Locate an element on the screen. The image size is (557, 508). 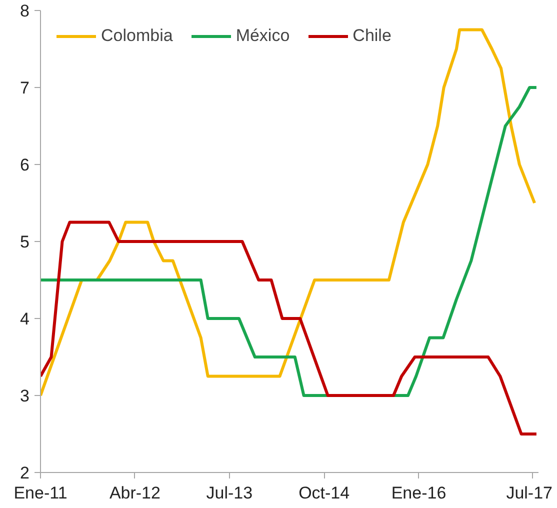
x-tick-label: Ene-11 is located at coordinates (41, 493).